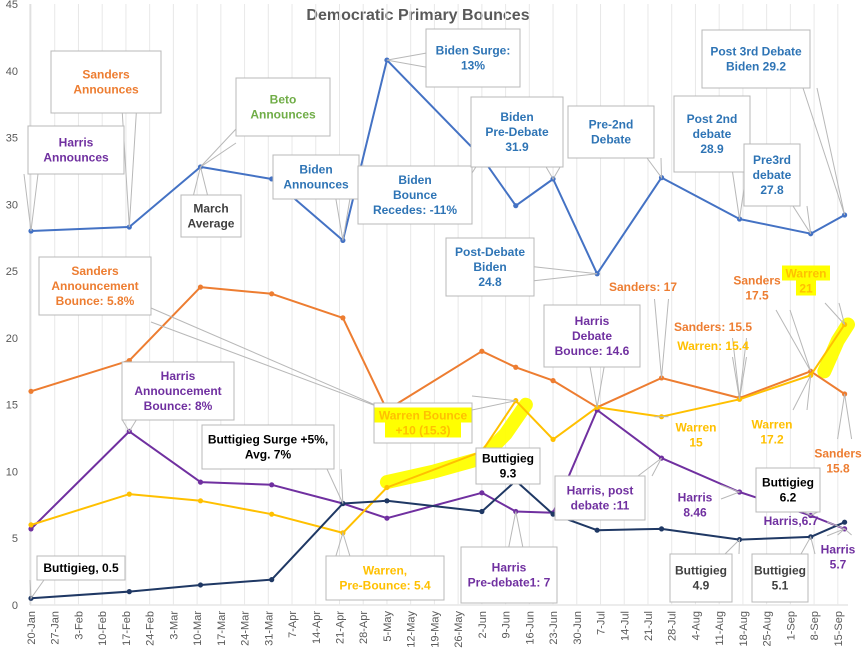 The height and width of the screenshot is (667, 867). I want to click on annotation-callout: Buttigieg Surge +5%,Avg. 7%, so click(268, 447).